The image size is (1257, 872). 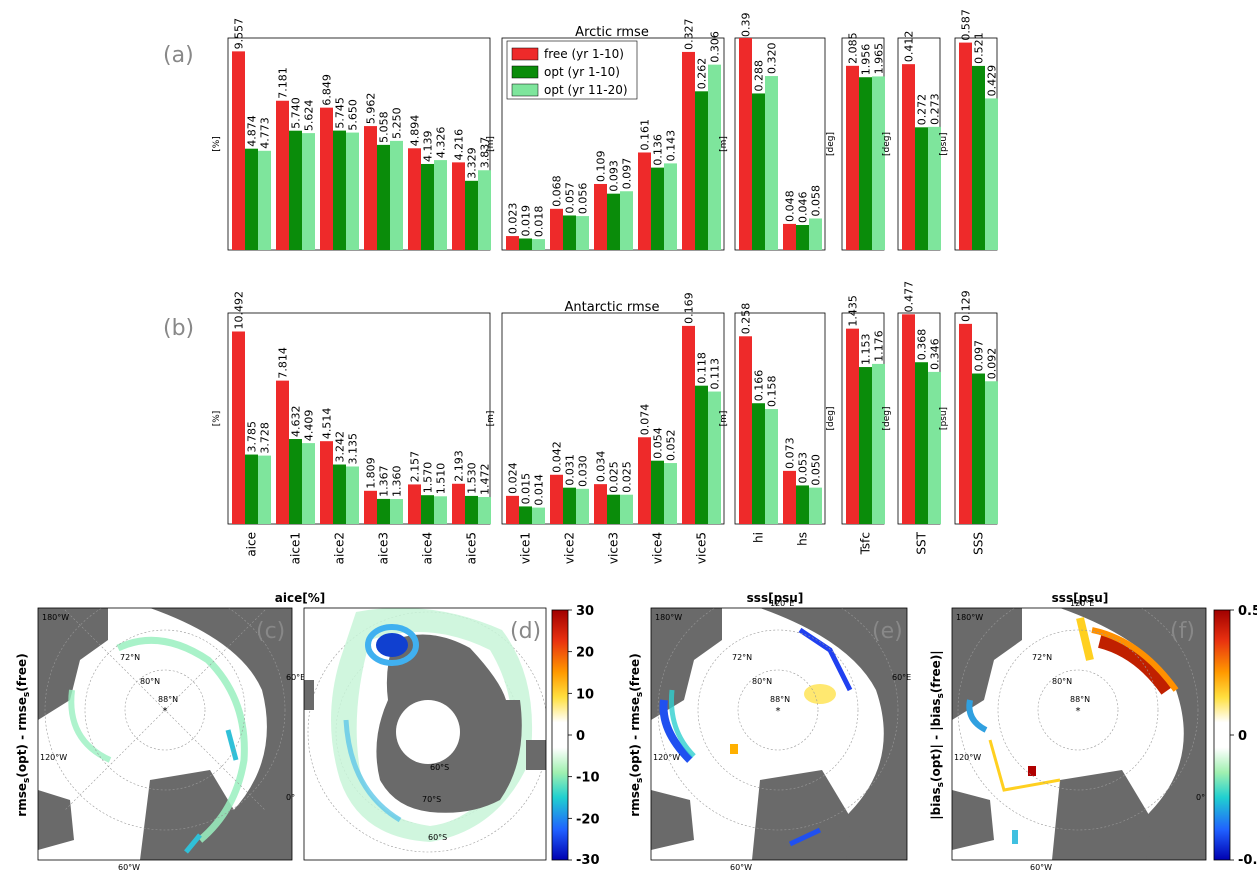 What do you see at coordinates (803, 539) in the screenshot?
I see `category-label-hs: hs` at bounding box center [803, 539].